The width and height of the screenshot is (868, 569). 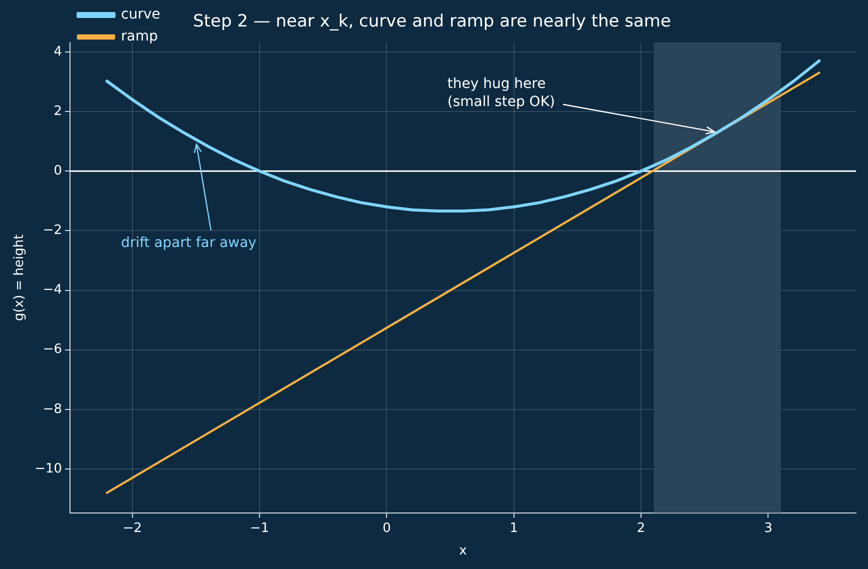 I want to click on y-tick-label: −8, so click(x=52, y=409).